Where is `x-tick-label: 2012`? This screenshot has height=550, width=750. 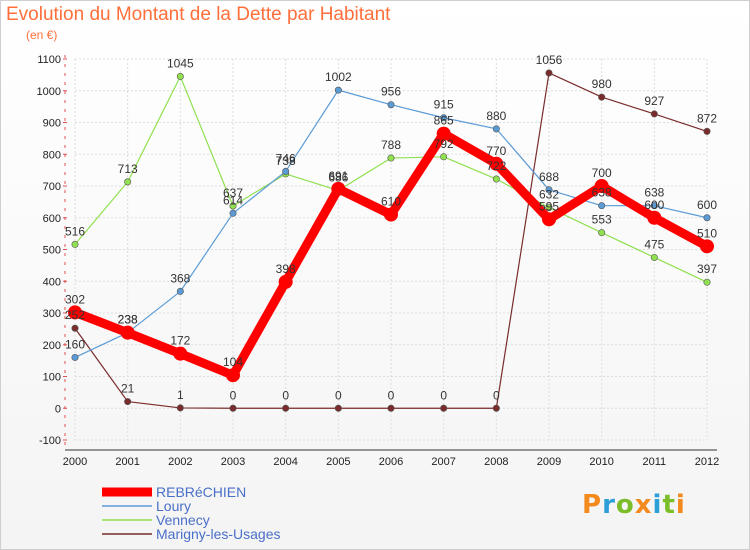
x-tick-label: 2012 is located at coordinates (707, 462).